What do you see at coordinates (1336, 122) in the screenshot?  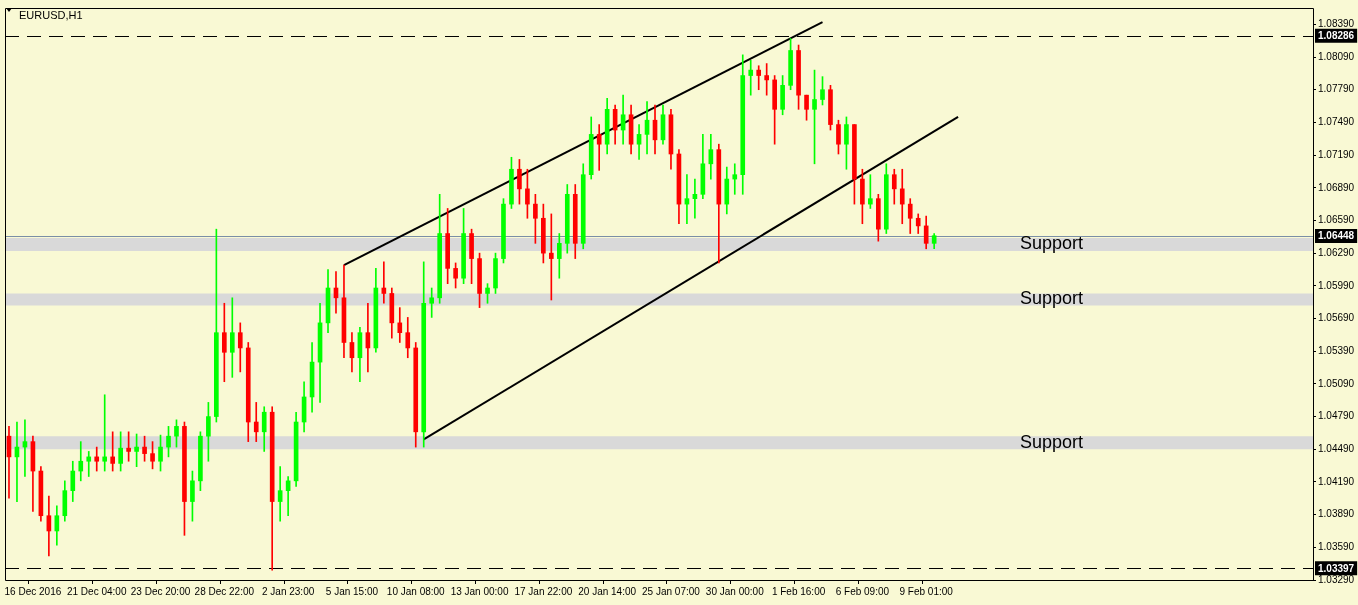 I see `y-tick-label: 1.07490` at bounding box center [1336, 122].